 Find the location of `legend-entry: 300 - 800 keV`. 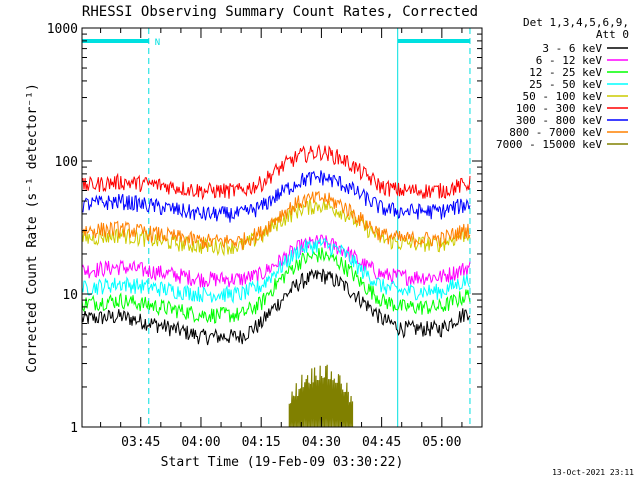

legend-entry: 300 - 800 keV is located at coordinates (559, 120).